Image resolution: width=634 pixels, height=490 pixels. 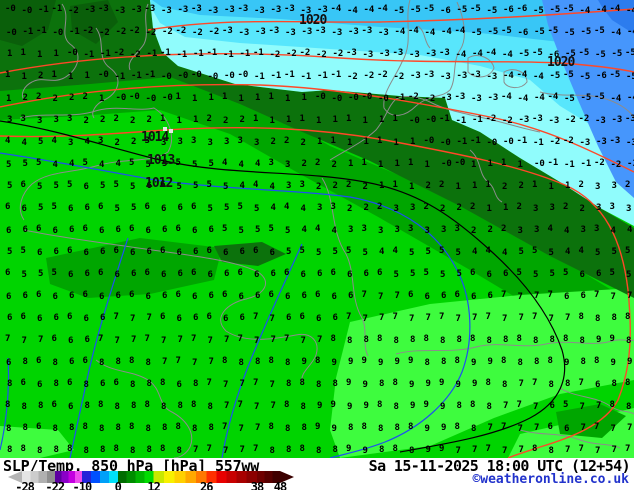 I want to click on copyright-link: ©weatheronline.co.uk, so click(x=550, y=479).